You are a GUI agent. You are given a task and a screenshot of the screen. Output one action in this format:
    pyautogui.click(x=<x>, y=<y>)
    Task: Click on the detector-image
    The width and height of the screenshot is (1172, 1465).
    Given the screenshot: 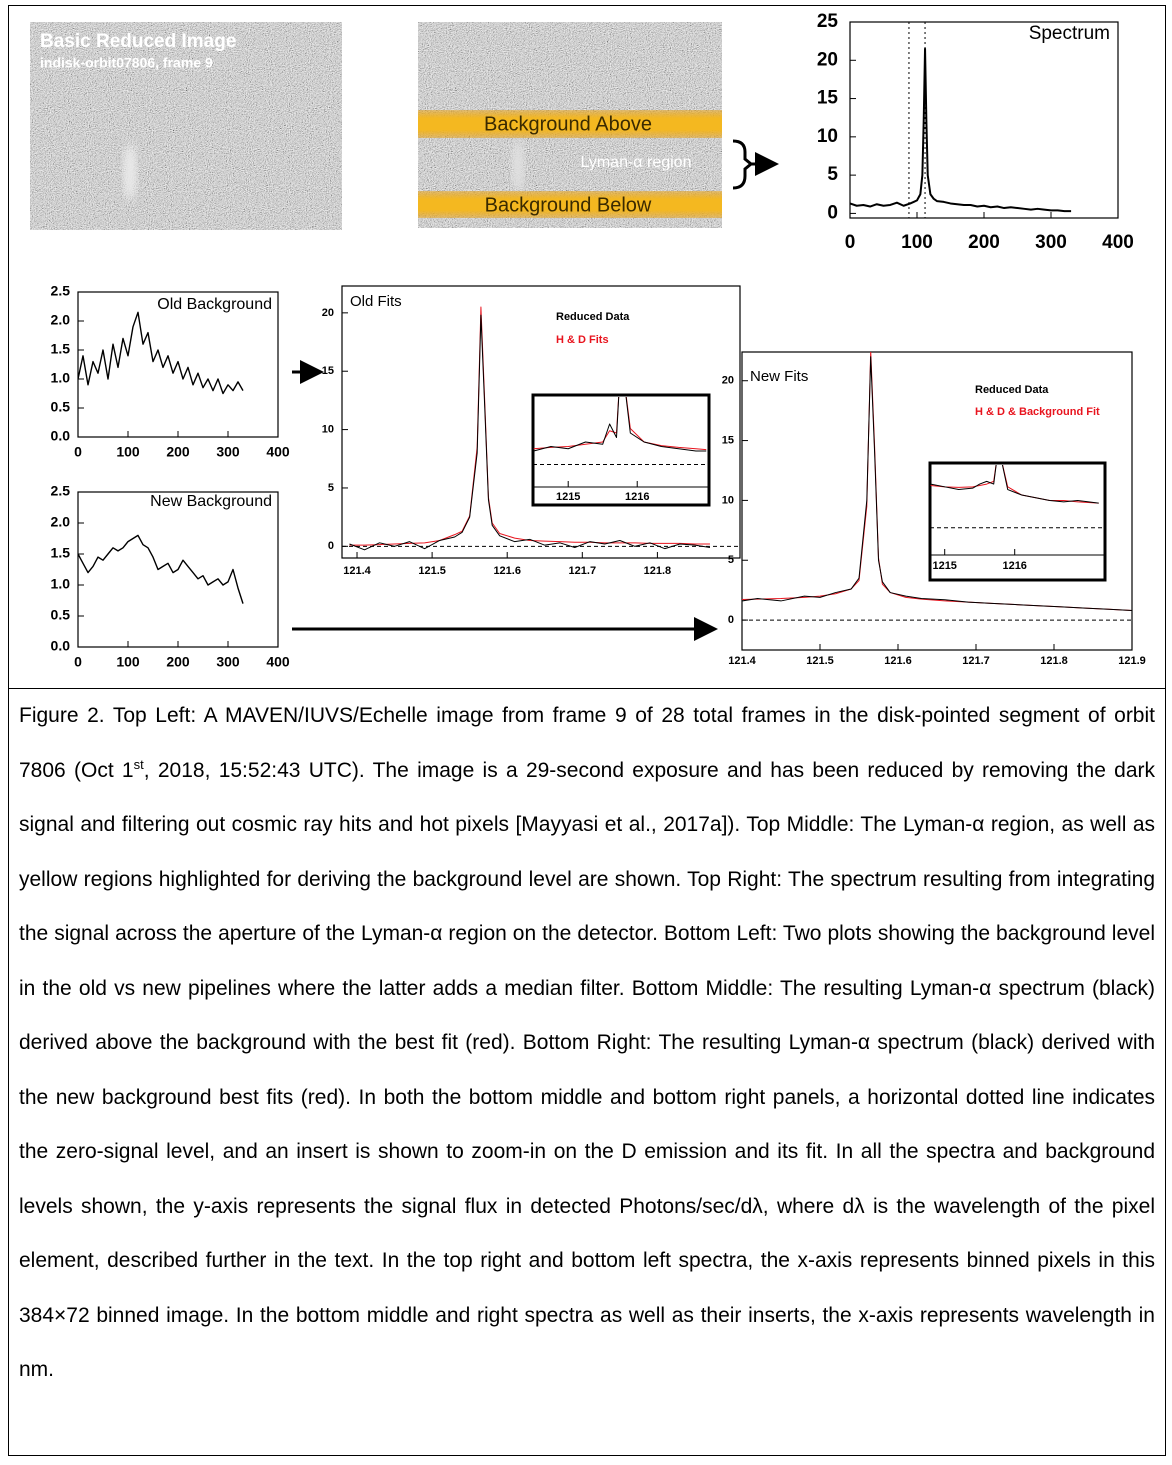 What is the action you would take?
    pyautogui.click(x=186, y=126)
    